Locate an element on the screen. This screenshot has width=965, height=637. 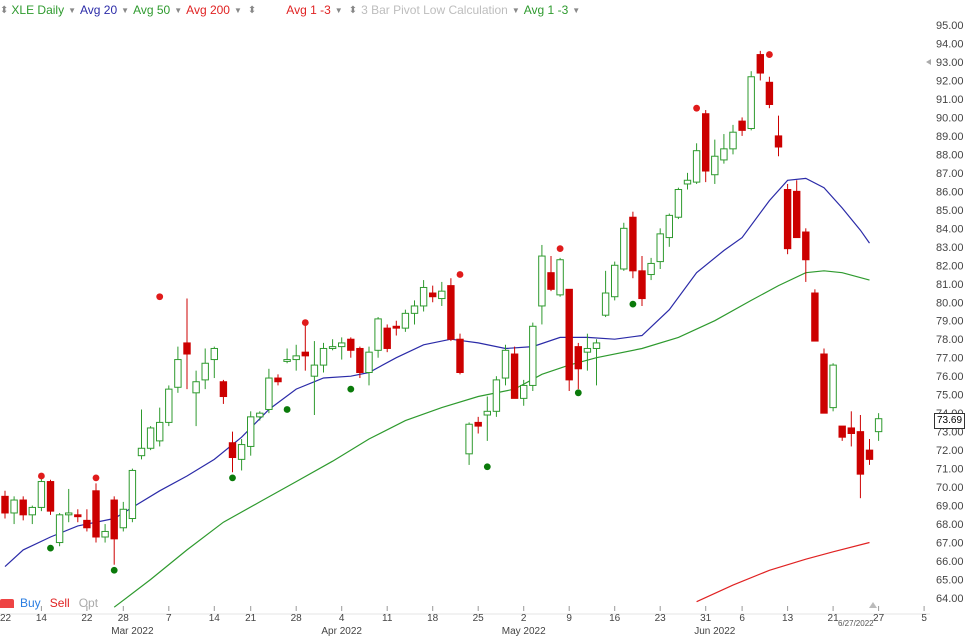
price-tick-label: 84.00 is located at coordinates (950, 229).